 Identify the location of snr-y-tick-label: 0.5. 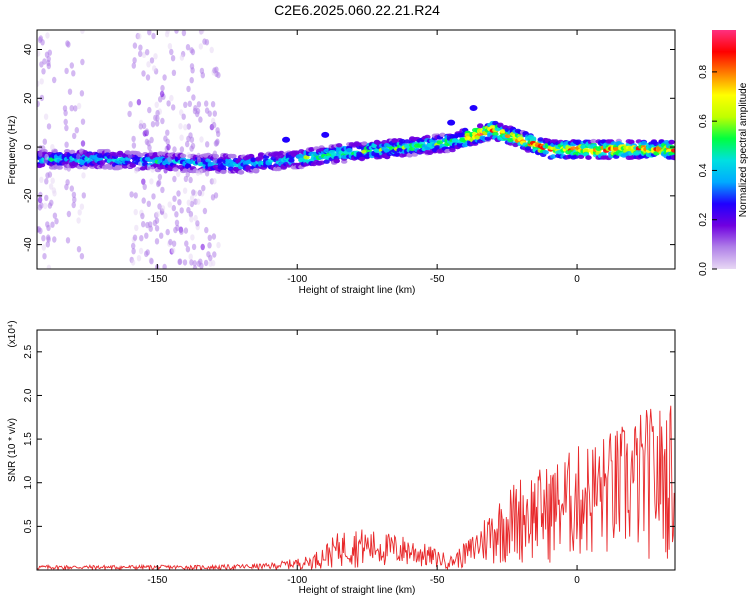
(28, 526).